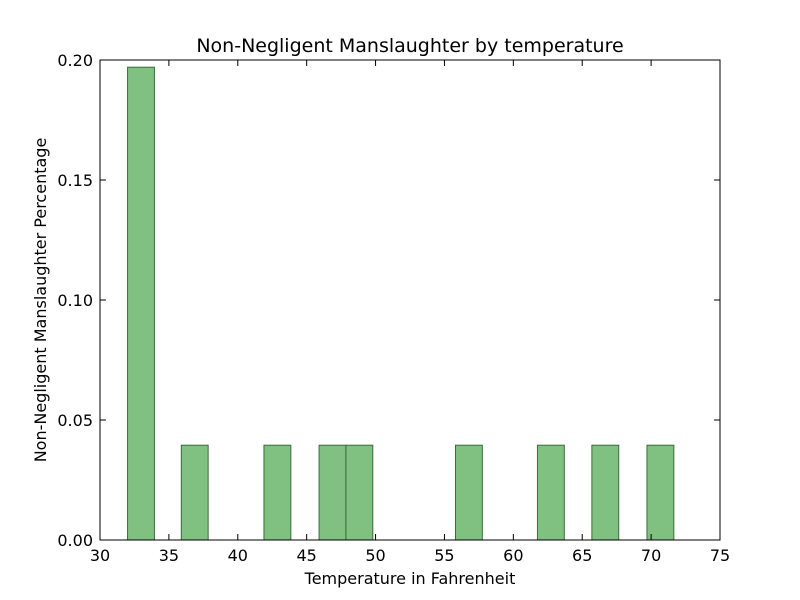 Image resolution: width=800 pixels, height=600 pixels. Describe the element at coordinates (720, 555) in the screenshot. I see `x-tick-label: 75` at that location.